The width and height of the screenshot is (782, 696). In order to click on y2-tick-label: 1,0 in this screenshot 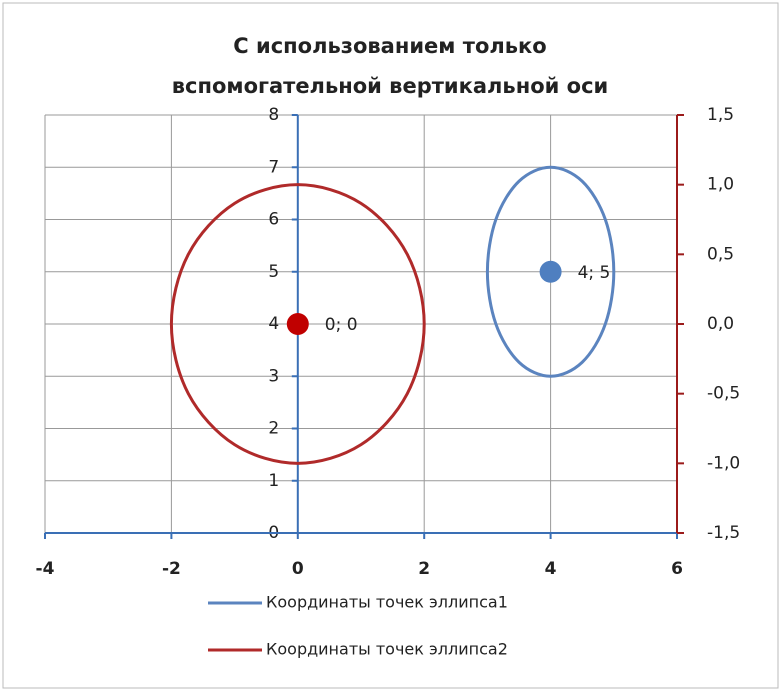, I will do `click(720, 185)`.